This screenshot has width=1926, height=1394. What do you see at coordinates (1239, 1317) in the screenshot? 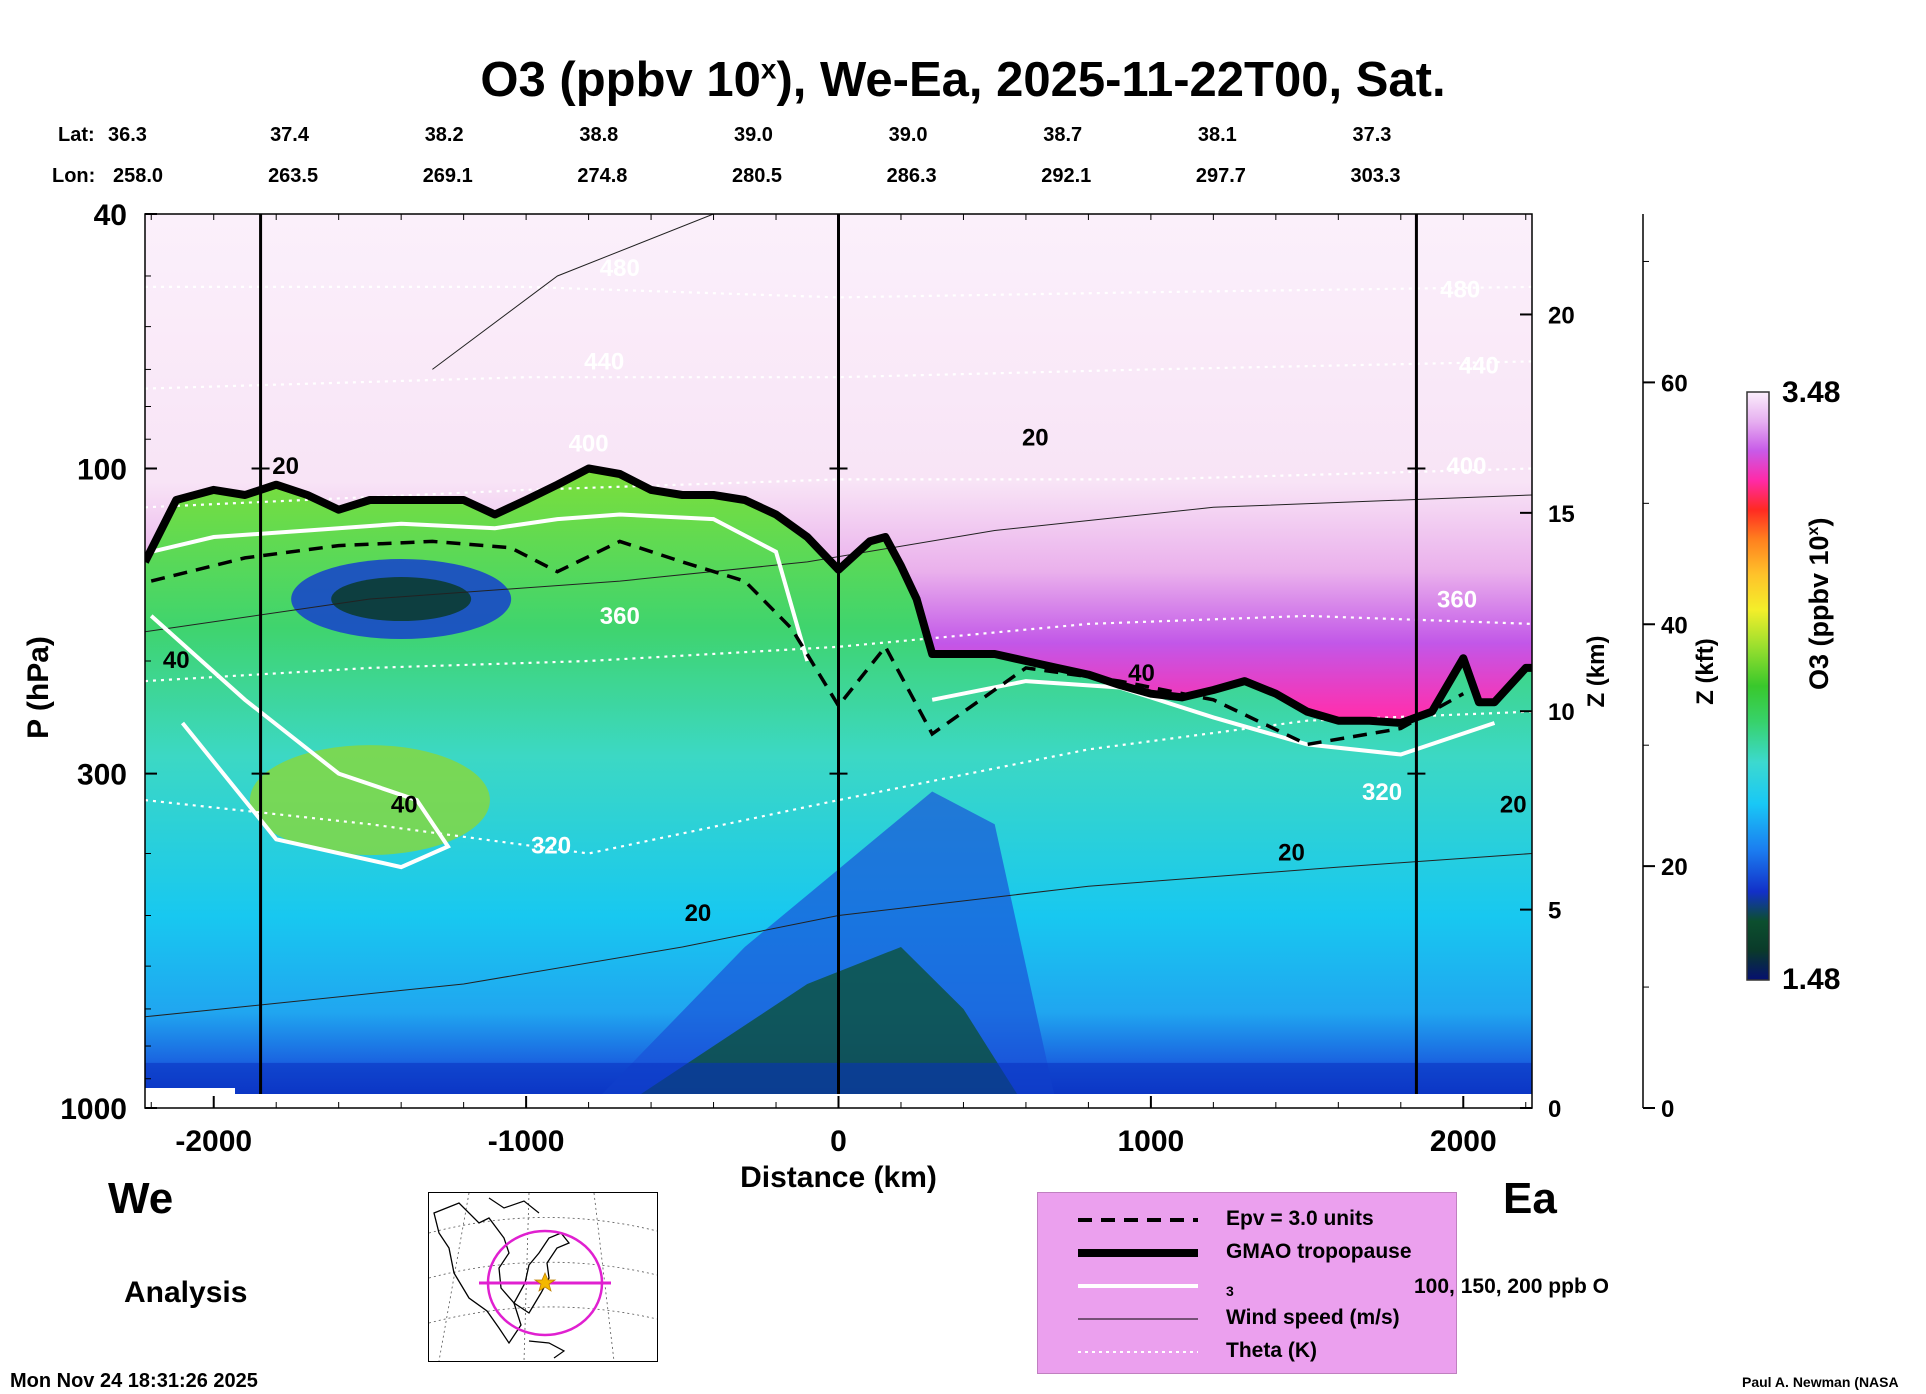
I see `legend-item-wind: Wind speed (m/s)` at bounding box center [1239, 1317].